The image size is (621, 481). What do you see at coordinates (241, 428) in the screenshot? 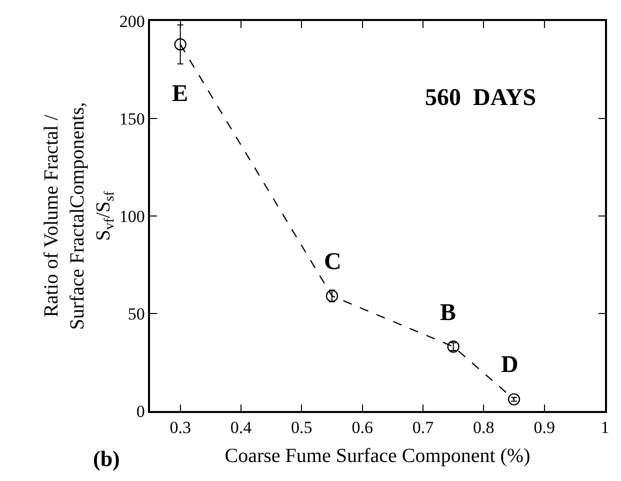
I see `x-tick-label: 0.4` at bounding box center [241, 428].